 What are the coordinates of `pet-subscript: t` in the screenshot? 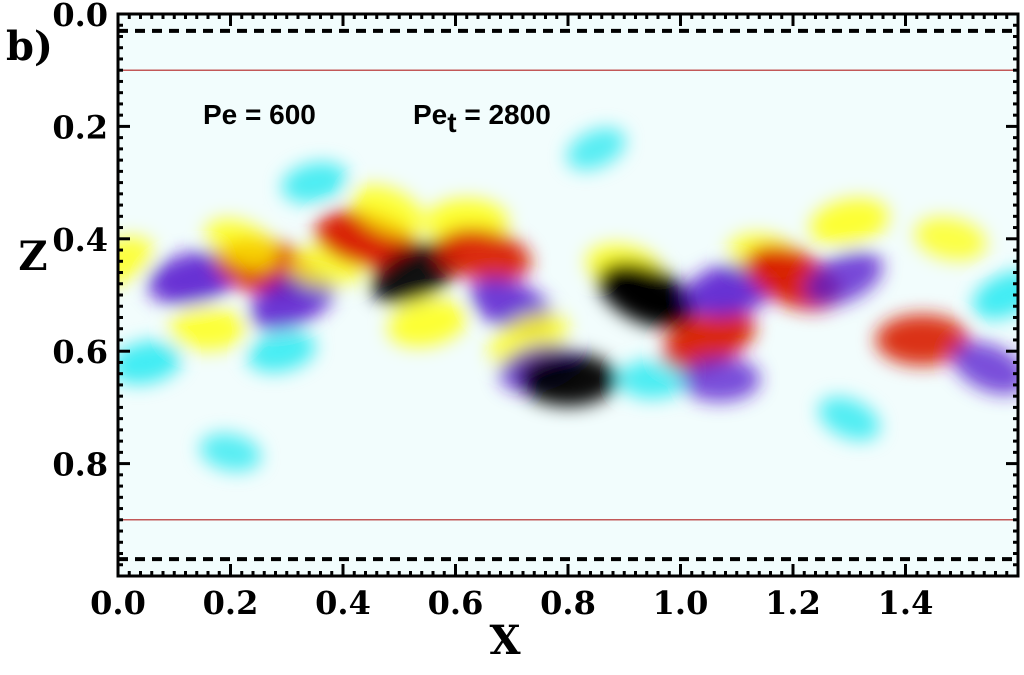 It's located at (451, 122).